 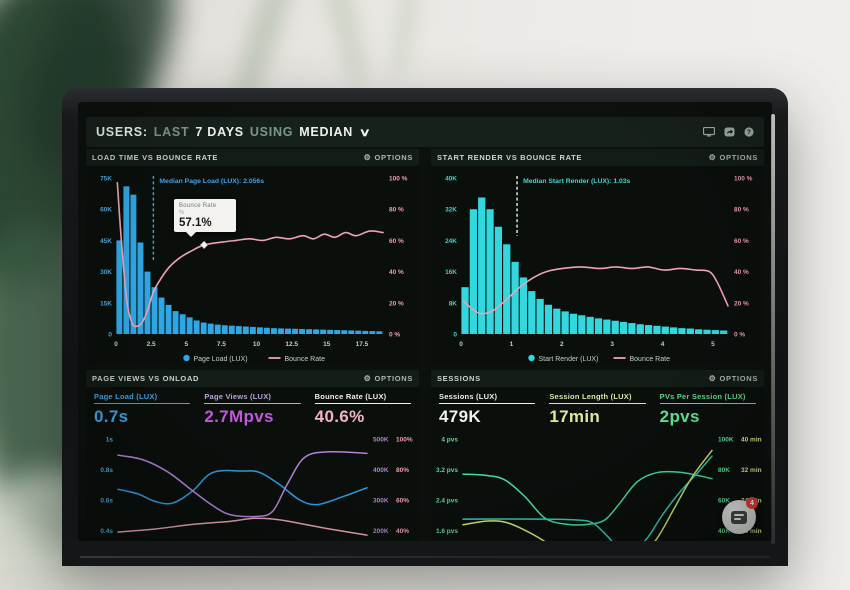 I want to click on panel-load-time-header: LOAD TIME VS BOUNCE RATE ⚙ OPTIONS, so click(x=252, y=157).